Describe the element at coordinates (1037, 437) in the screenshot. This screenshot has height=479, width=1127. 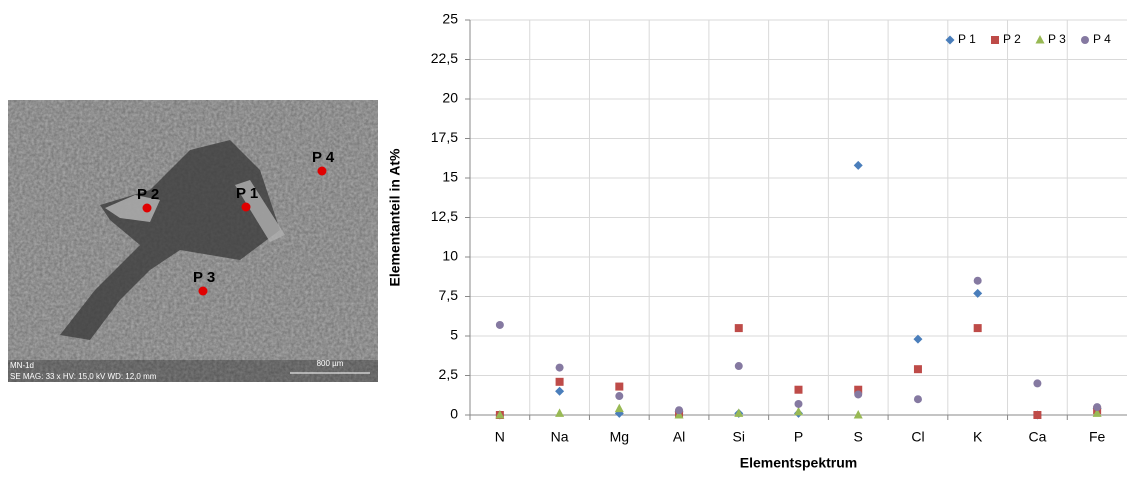
I see `x-tick-label: Ca` at that location.